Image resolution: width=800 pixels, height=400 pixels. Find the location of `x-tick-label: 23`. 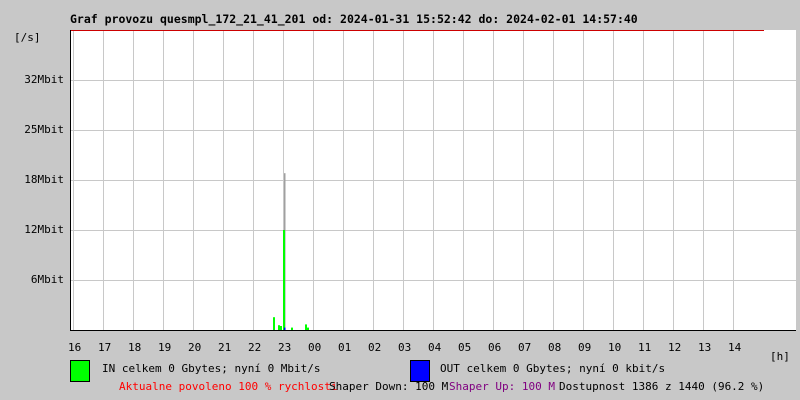

x-tick-label: 23 is located at coordinates (285, 347).